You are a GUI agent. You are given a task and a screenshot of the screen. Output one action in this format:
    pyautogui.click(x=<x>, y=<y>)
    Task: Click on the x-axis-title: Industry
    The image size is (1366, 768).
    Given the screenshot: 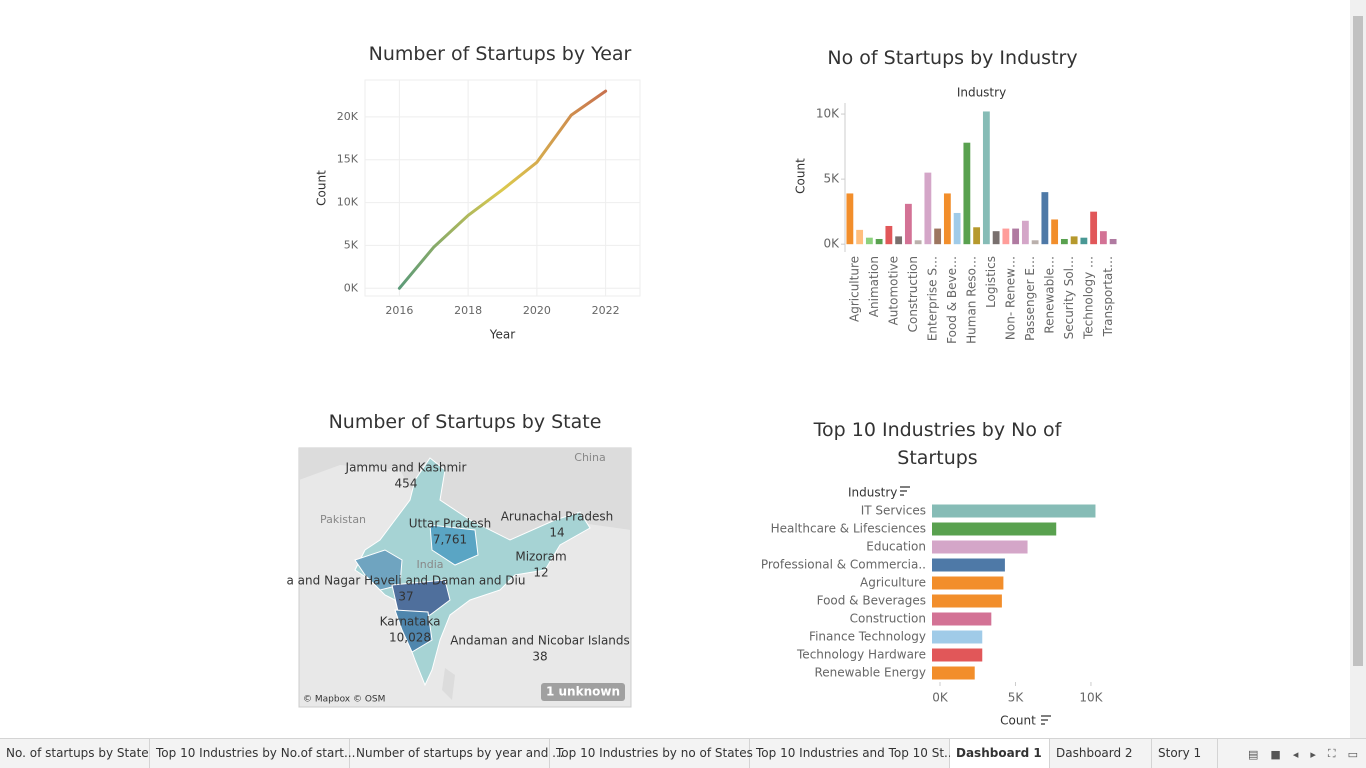 What is the action you would take?
    pyautogui.click(x=981, y=93)
    